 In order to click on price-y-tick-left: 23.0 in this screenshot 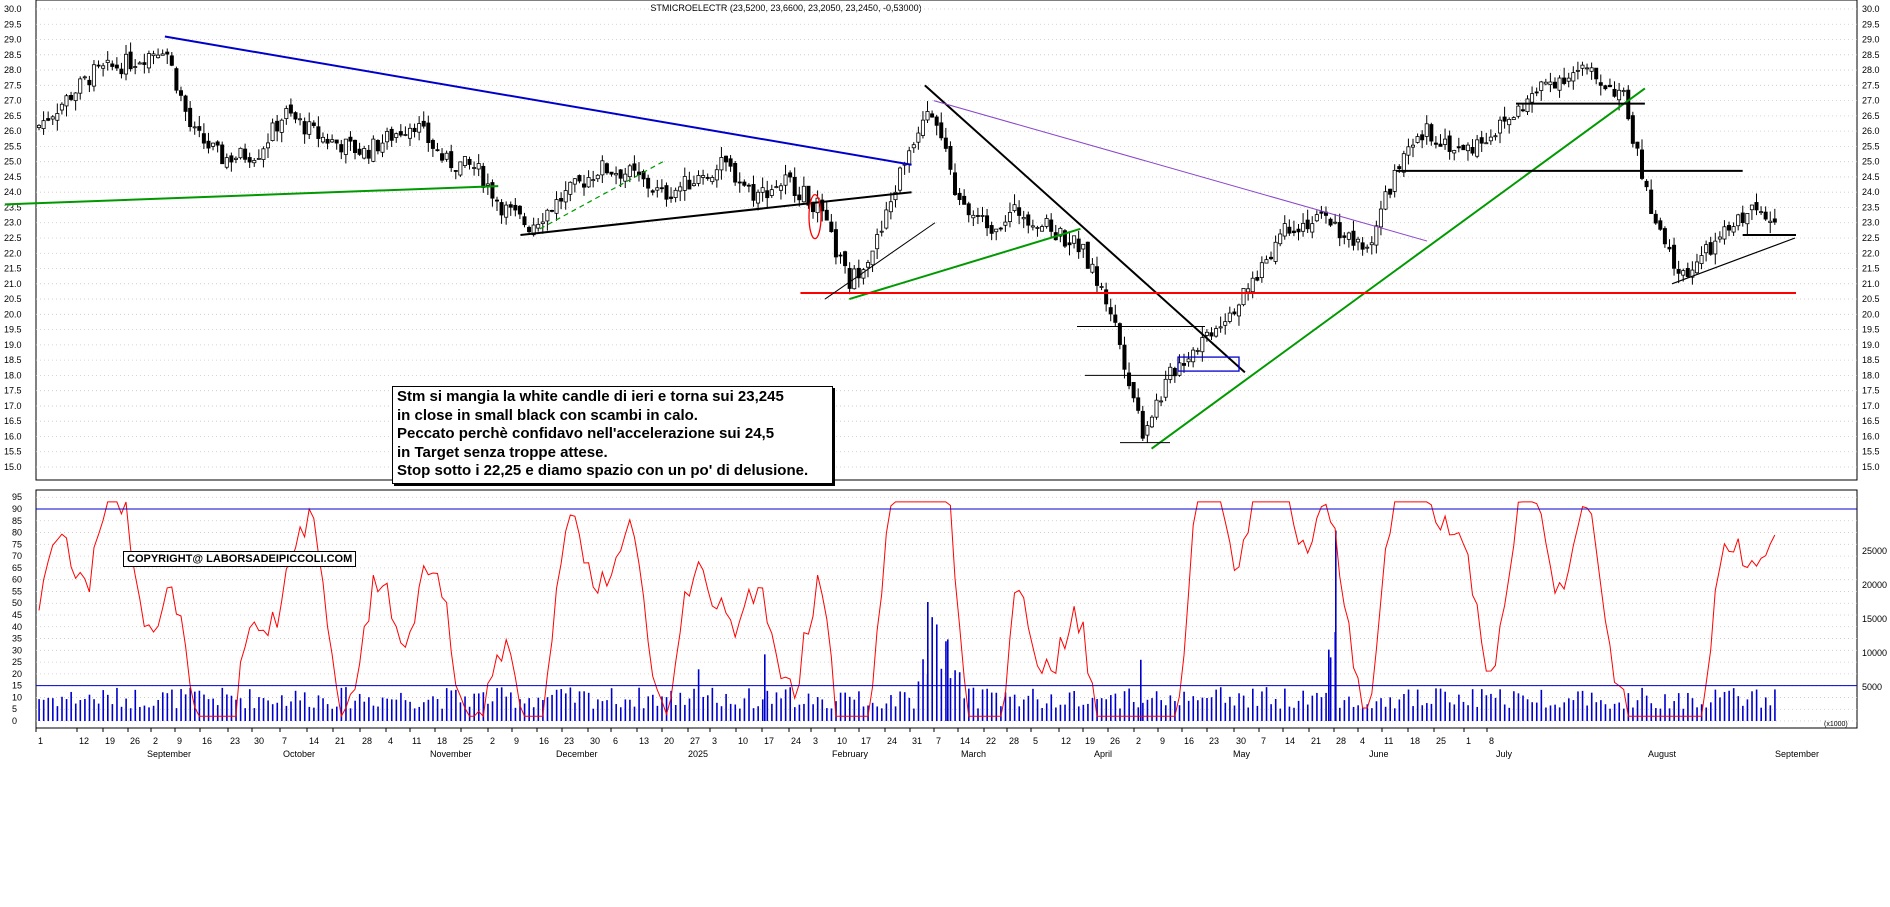, I will do `click(13, 223)`.